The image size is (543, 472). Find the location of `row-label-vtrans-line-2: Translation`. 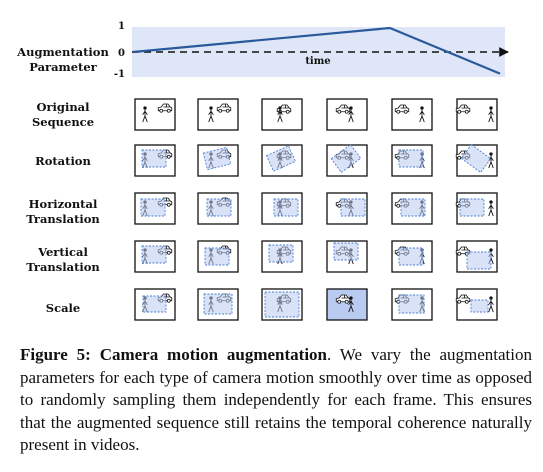

row-label-vtrans-line-2: Translation is located at coordinates (63, 267).